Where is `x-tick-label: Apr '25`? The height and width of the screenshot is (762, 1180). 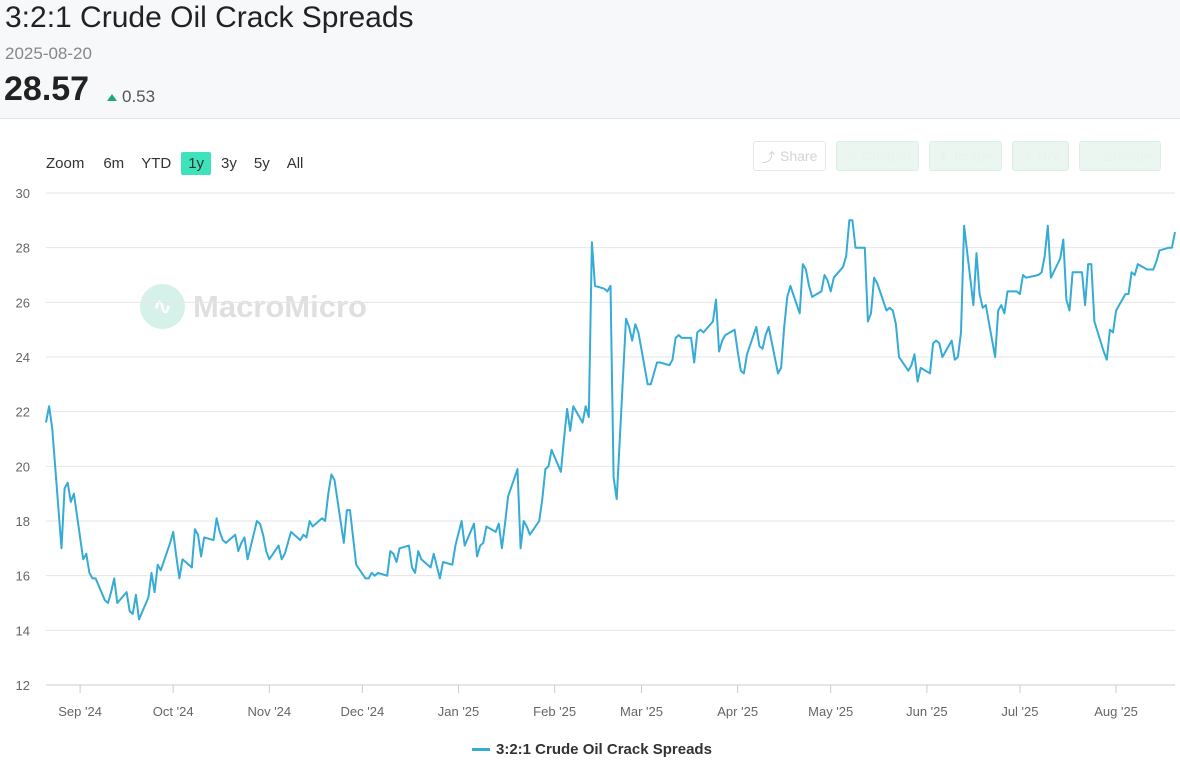 x-tick-label: Apr '25 is located at coordinates (737, 711).